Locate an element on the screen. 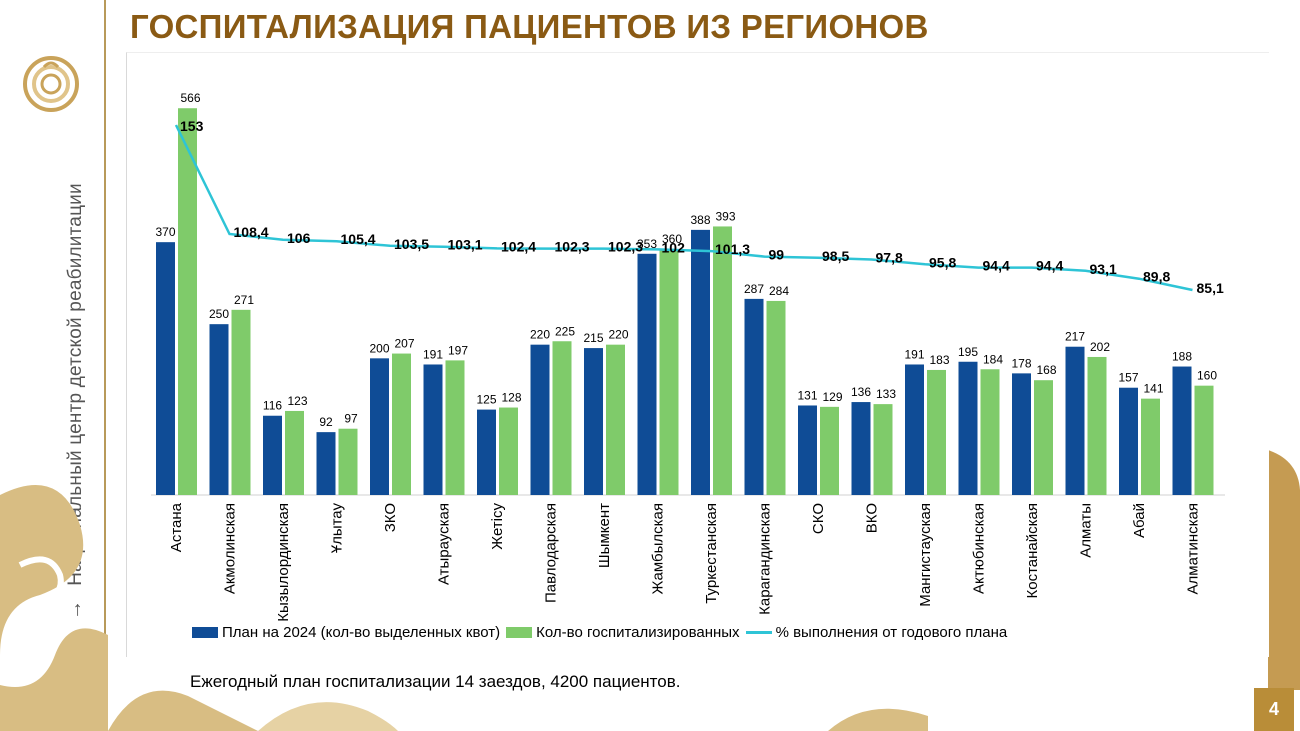 The height and width of the screenshot is (731, 1300). data-label-percent: 105,4 is located at coordinates (358, 239).